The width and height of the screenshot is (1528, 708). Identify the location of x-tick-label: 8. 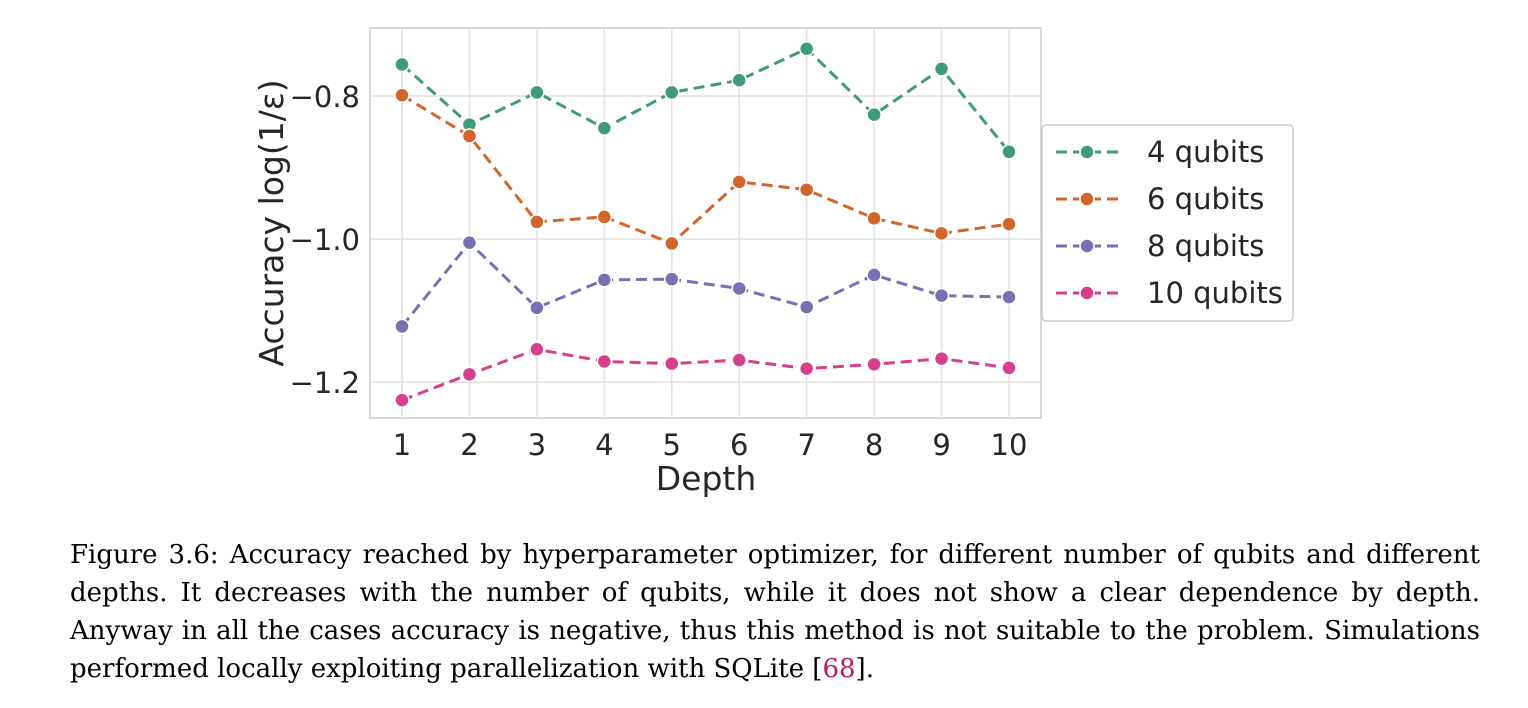
(874, 445).